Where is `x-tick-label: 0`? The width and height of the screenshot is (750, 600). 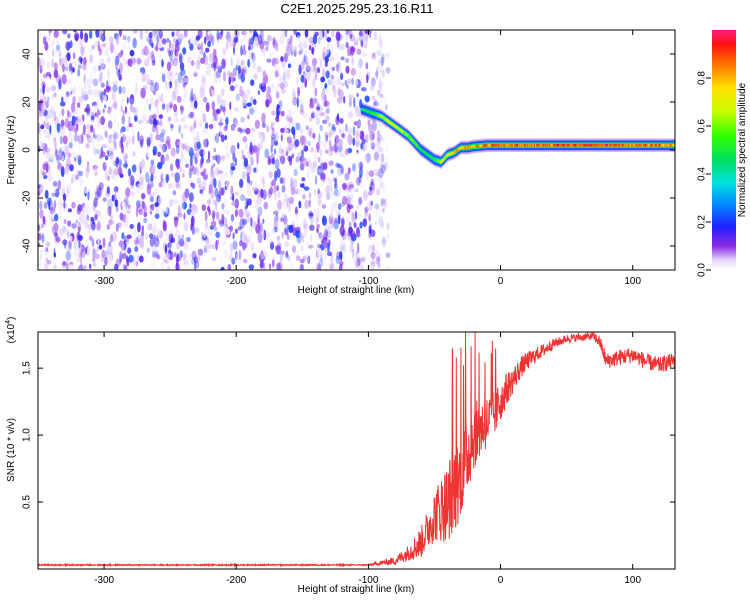 x-tick-label: 0 is located at coordinates (501, 281).